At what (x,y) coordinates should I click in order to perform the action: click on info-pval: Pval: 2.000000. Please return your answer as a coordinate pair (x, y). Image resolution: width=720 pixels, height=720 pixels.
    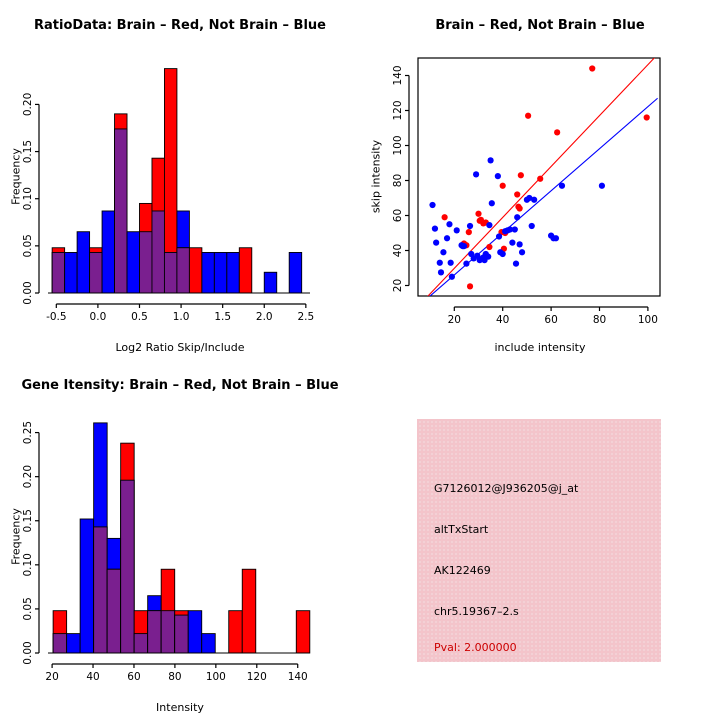
    Looking at the image, I should click on (475, 647).